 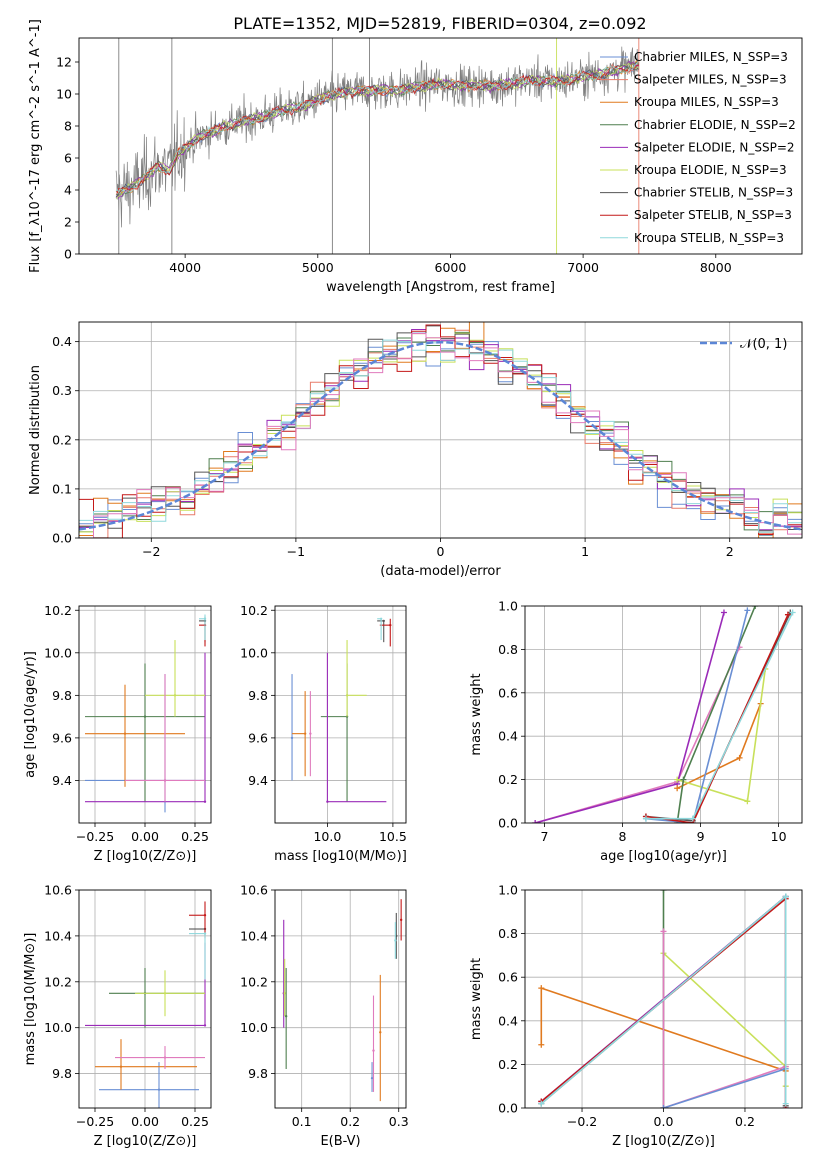 What do you see at coordinates (258, 737) in the screenshot?
I see `y-tick-label: 9.6` at bounding box center [258, 737].